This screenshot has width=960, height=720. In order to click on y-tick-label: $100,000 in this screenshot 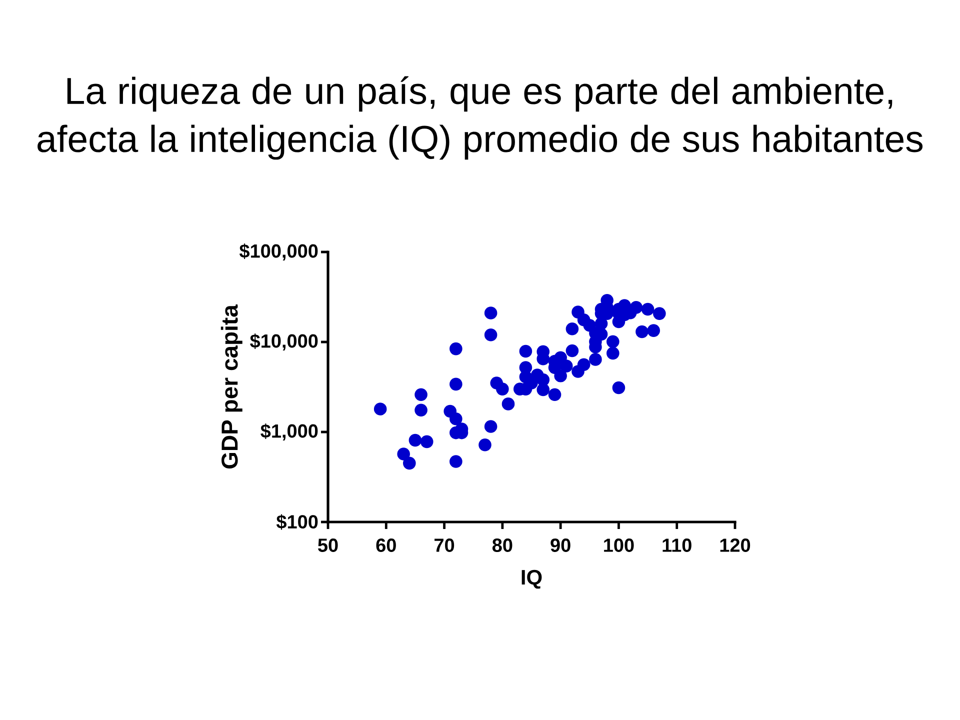, I will do `click(278, 252)`.